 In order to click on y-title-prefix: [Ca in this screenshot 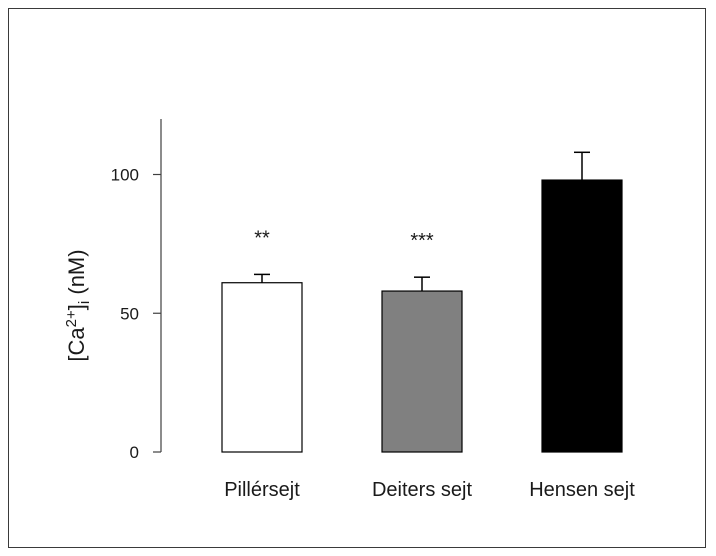, I will do `click(76, 344)`.